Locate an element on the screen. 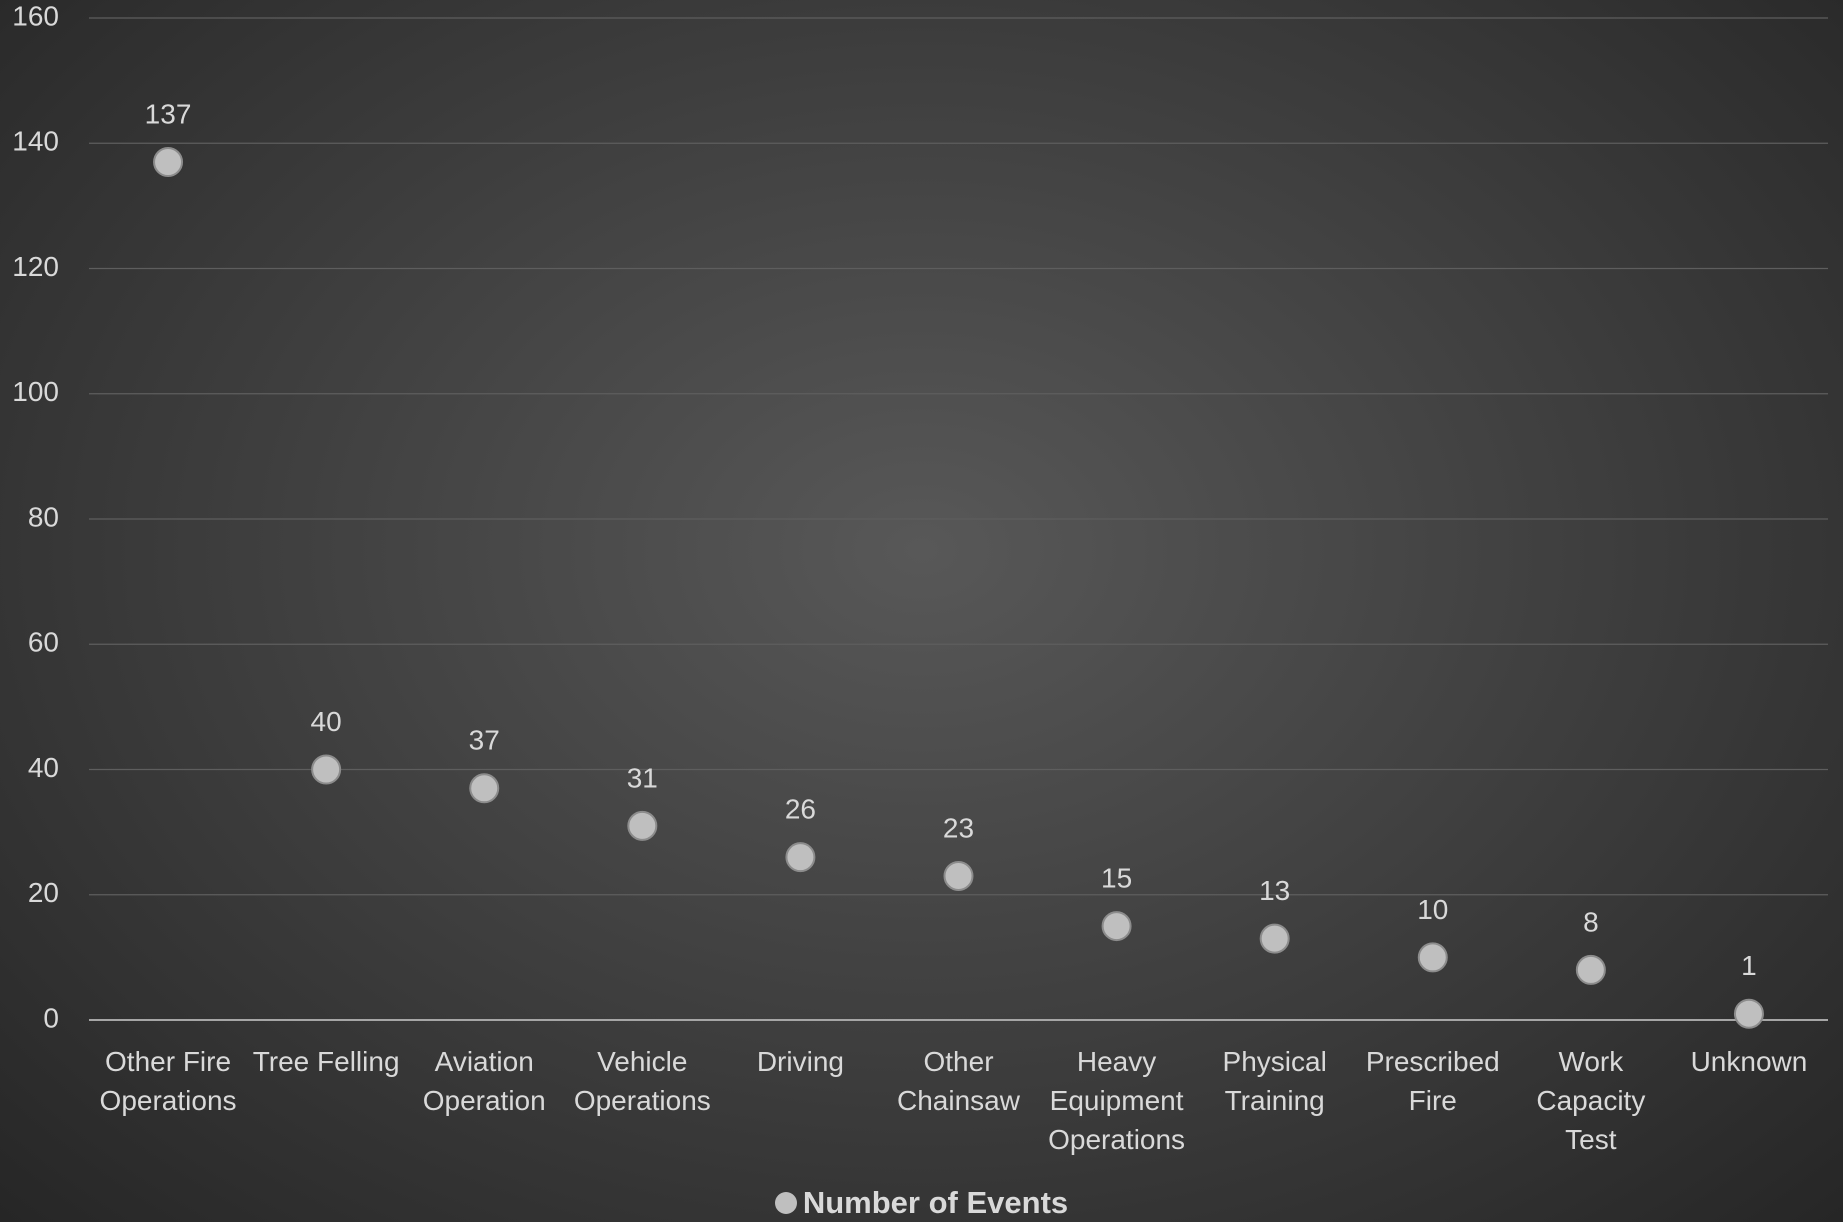 This screenshot has height=1222, width=1843. x-tick-label: Driving is located at coordinates (800, 1061).